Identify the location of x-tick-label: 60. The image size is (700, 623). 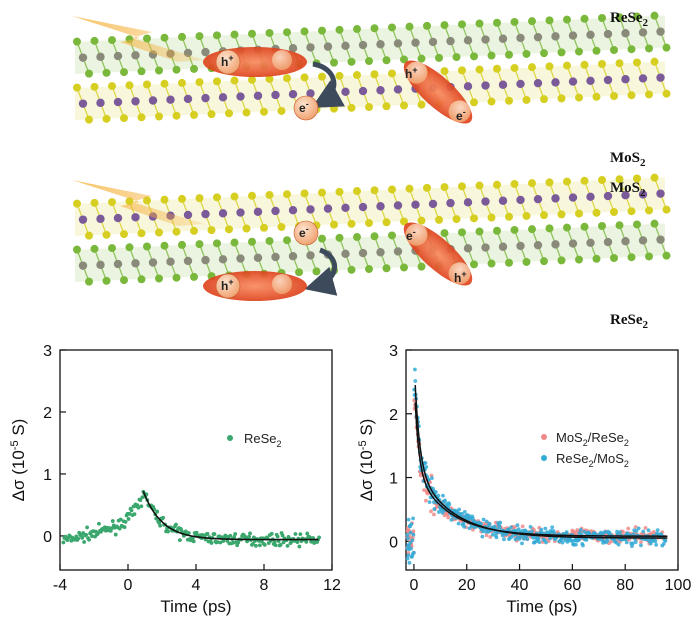
(572, 585).